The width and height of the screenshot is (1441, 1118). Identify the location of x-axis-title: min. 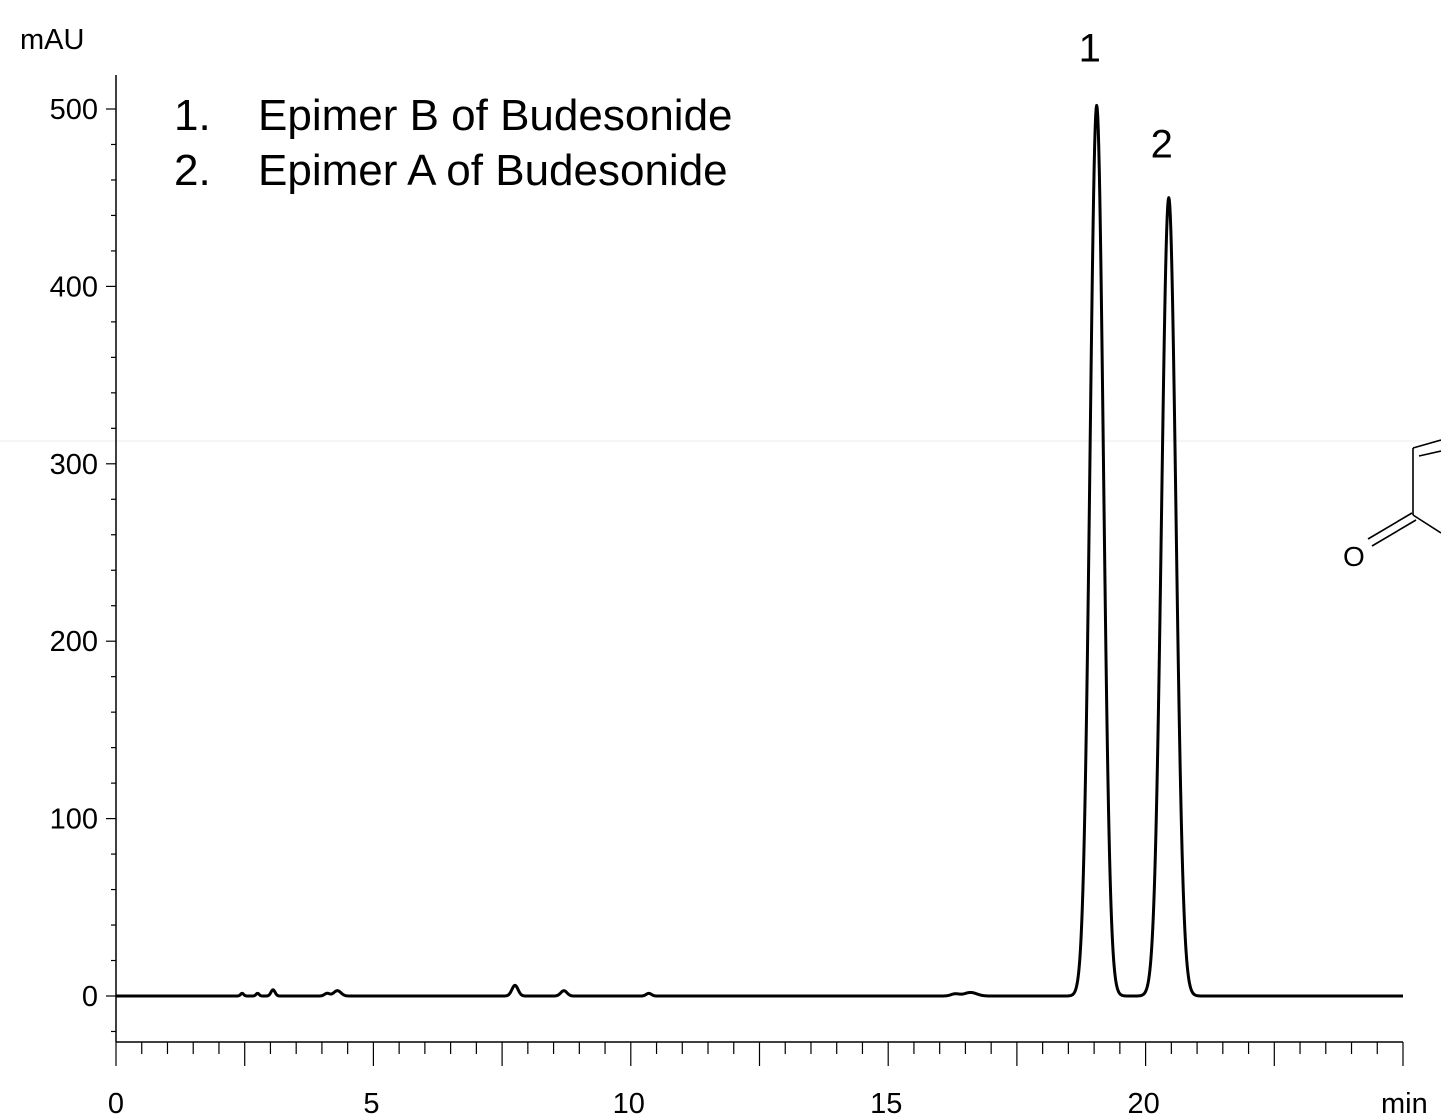
(1404, 1103).